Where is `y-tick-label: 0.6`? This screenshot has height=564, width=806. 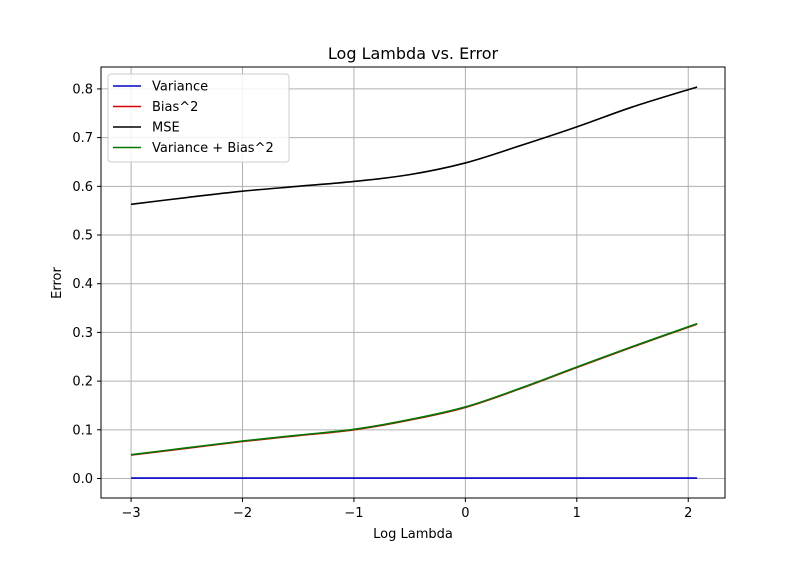
y-tick-label: 0.6 is located at coordinates (82, 187).